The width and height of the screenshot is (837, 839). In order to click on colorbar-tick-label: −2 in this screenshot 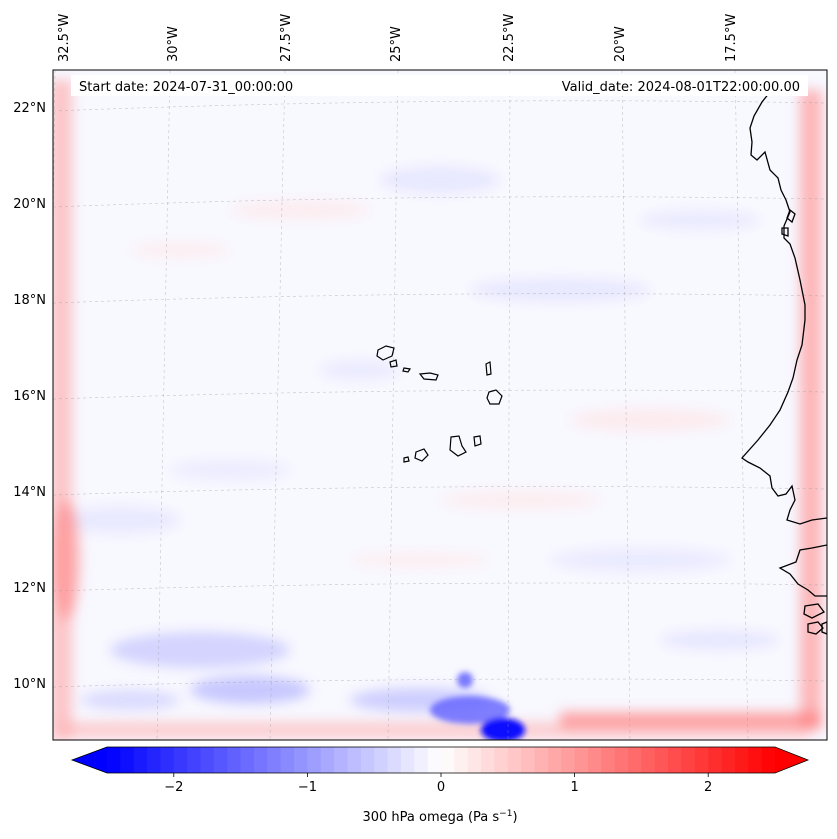, I will do `click(173, 787)`.